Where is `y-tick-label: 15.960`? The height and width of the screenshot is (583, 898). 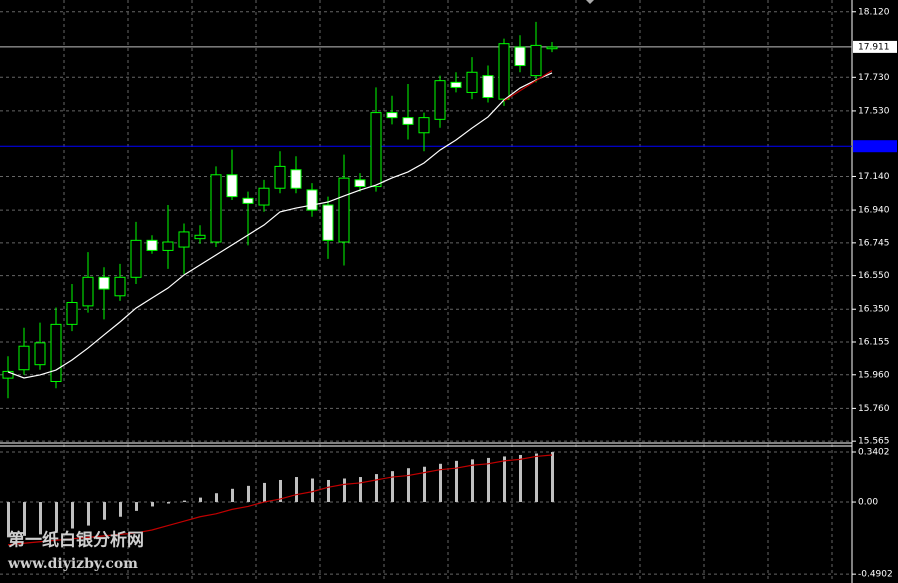
y-tick-label: 15.960 is located at coordinates (874, 375).